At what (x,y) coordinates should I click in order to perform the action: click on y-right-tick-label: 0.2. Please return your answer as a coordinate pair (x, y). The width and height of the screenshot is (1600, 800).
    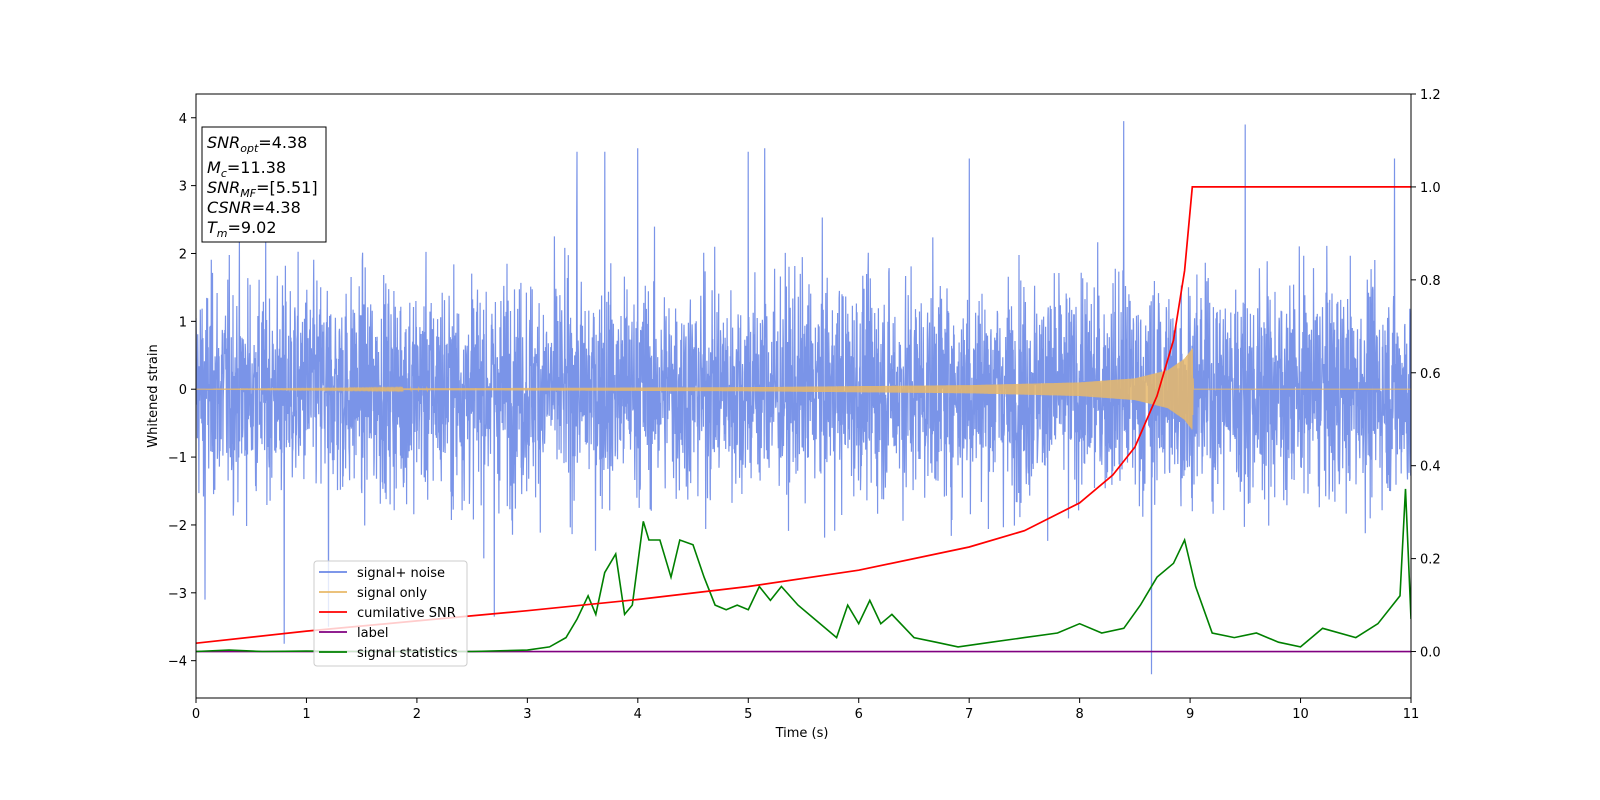
    Looking at the image, I should click on (1430, 560).